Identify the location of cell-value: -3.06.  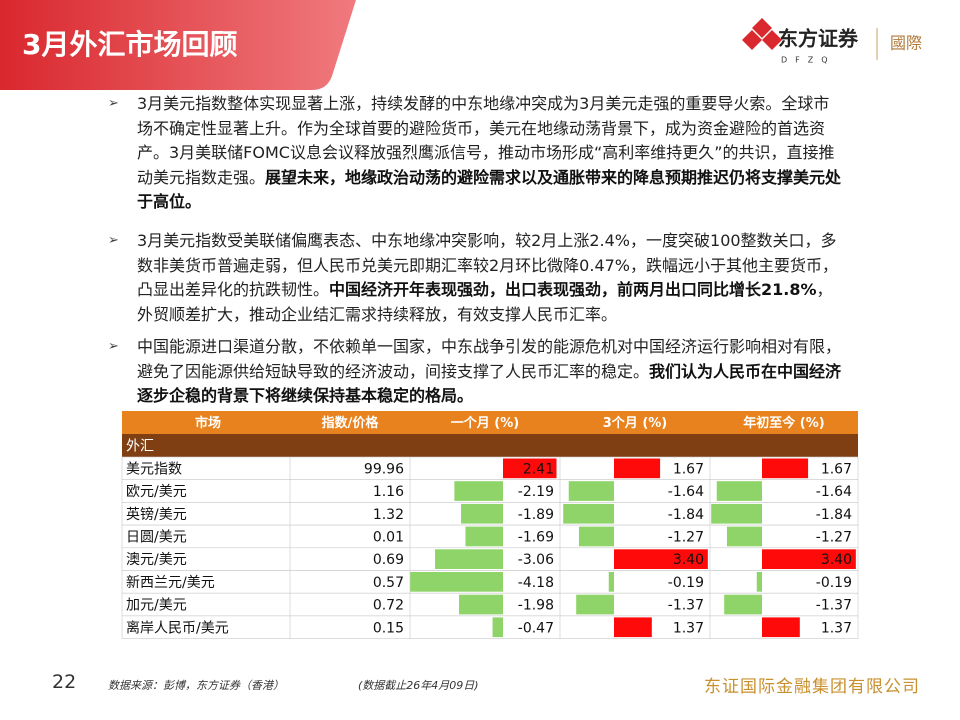
(536, 560).